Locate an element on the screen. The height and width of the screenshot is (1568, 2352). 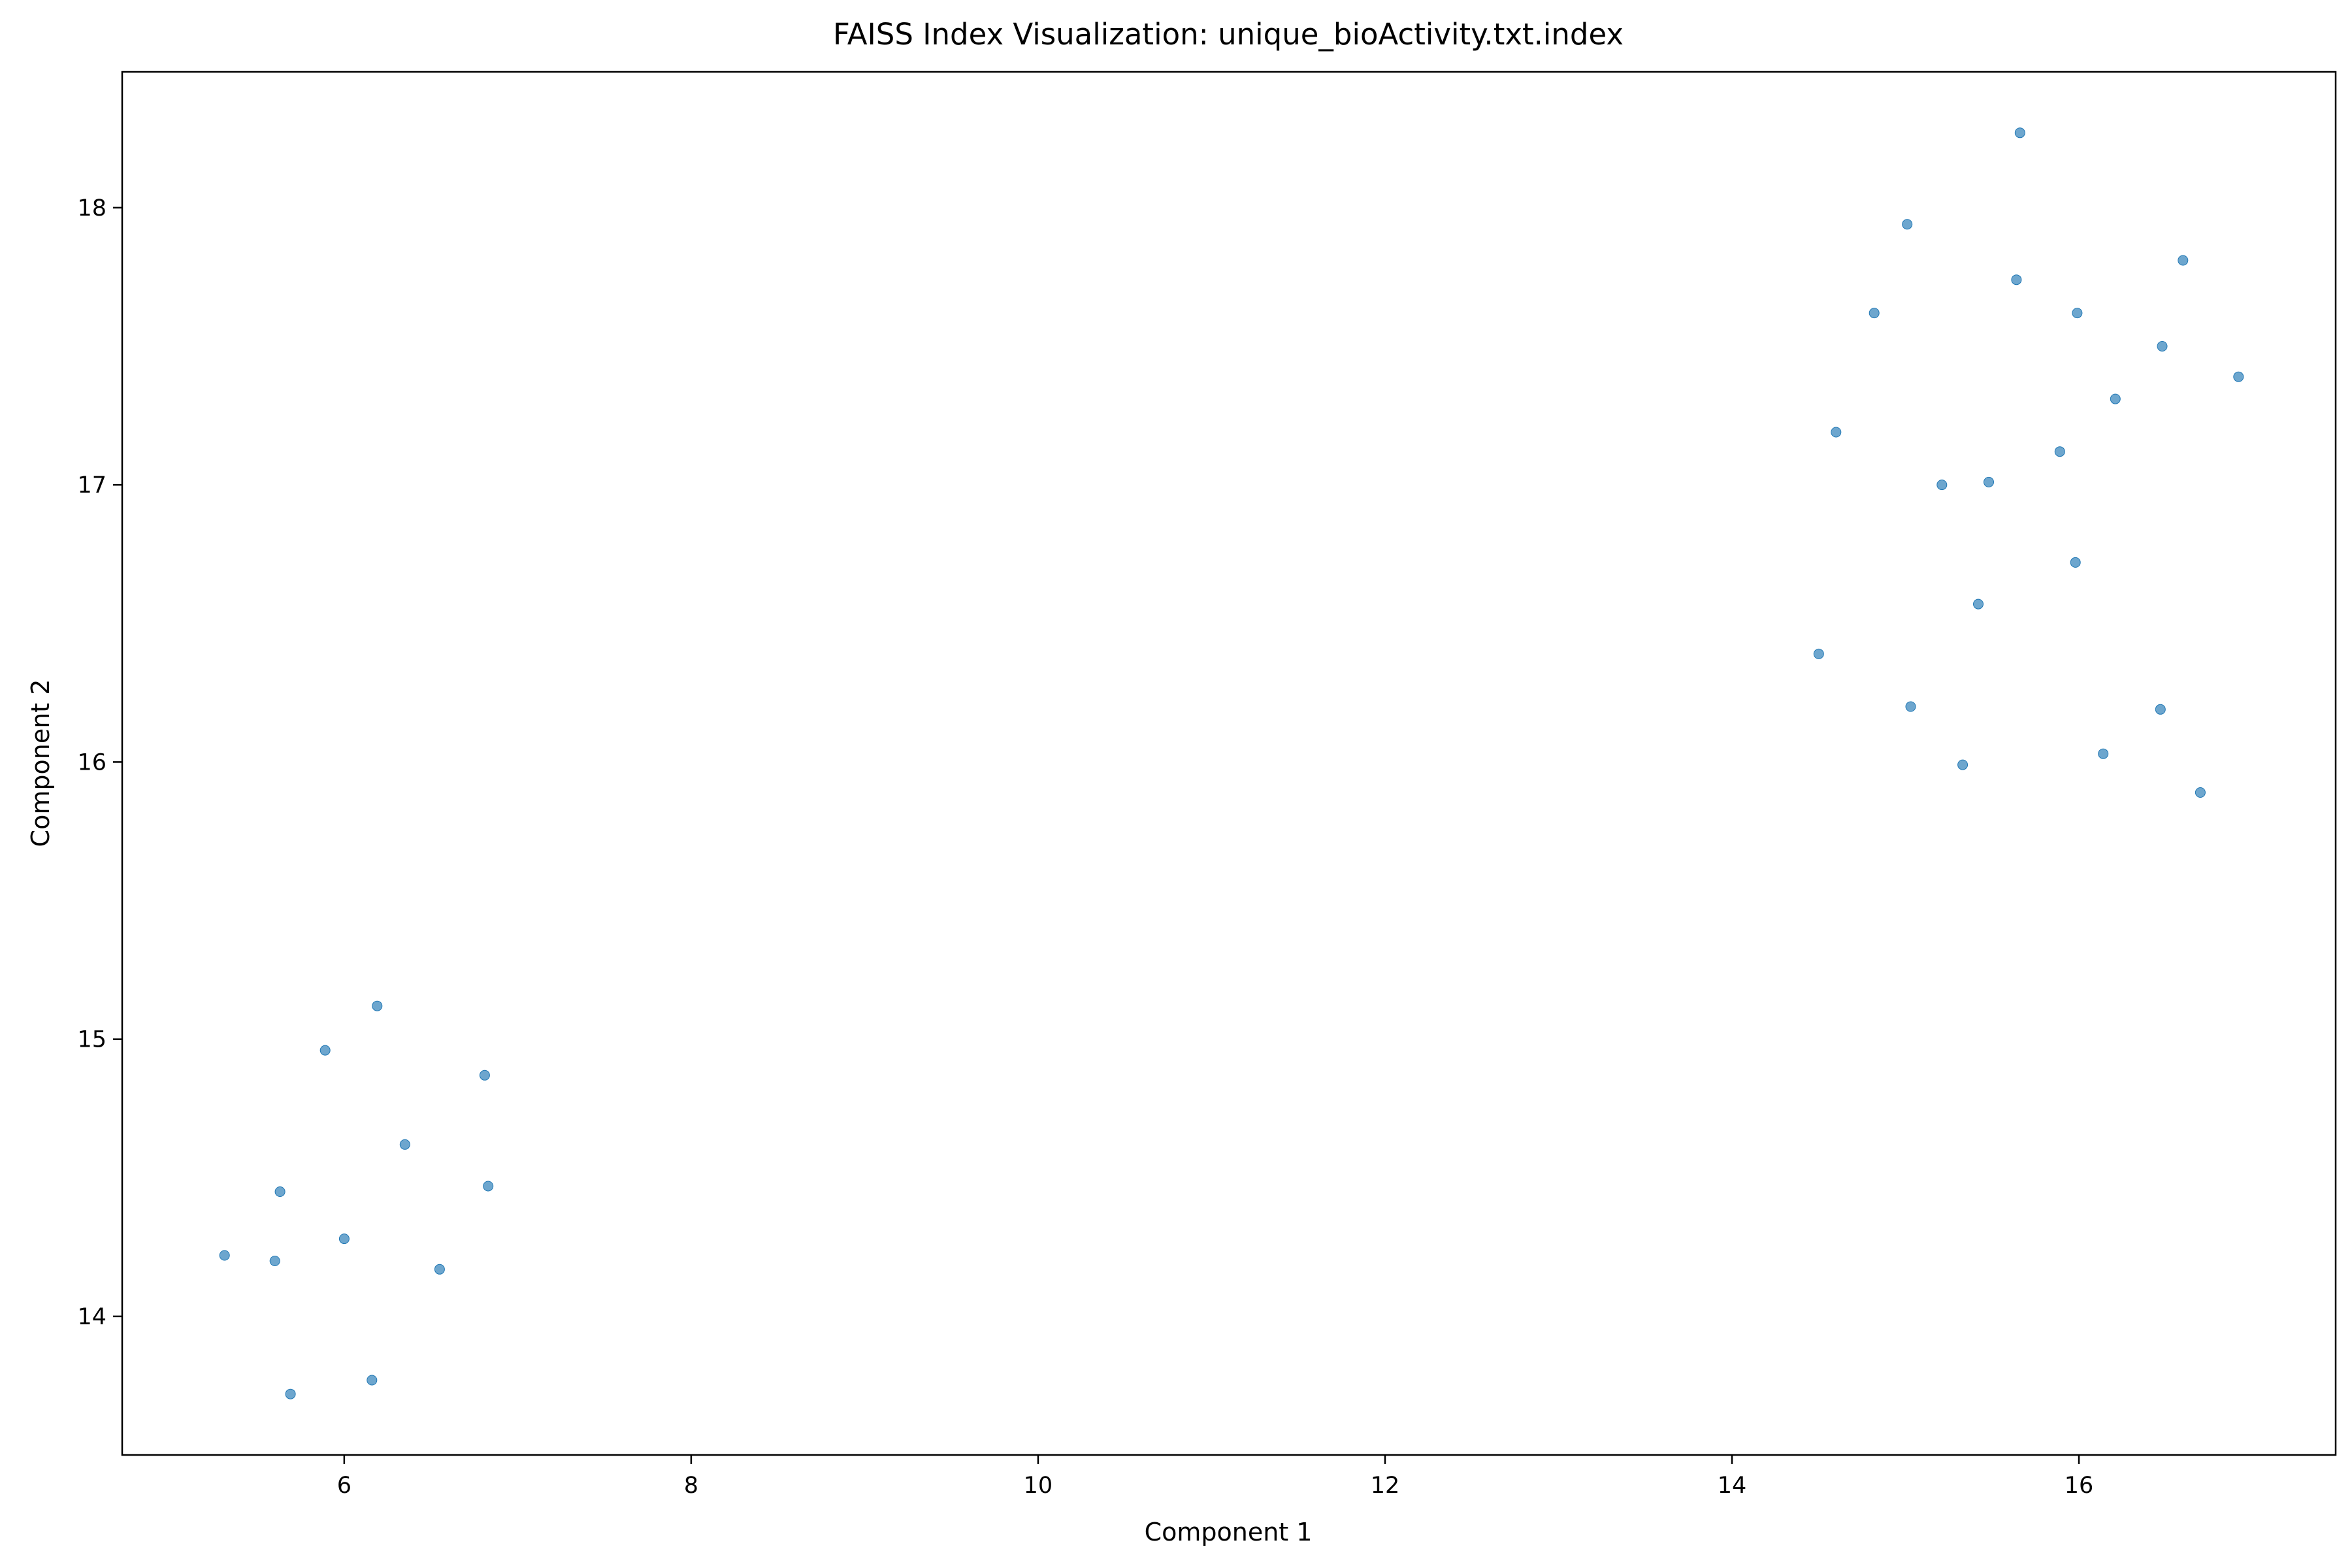
y-tick-label: 18 is located at coordinates (91, 208).